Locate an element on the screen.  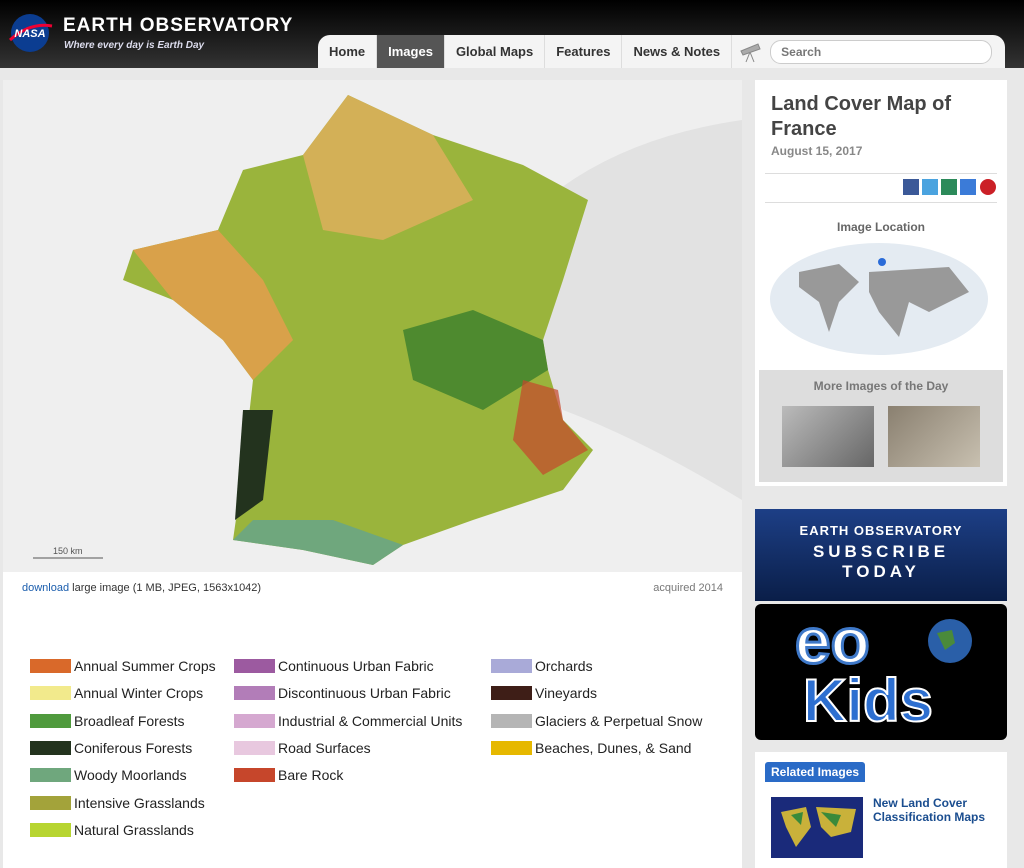
legend-item: Intensive Grasslands is located at coordinates (117, 803).